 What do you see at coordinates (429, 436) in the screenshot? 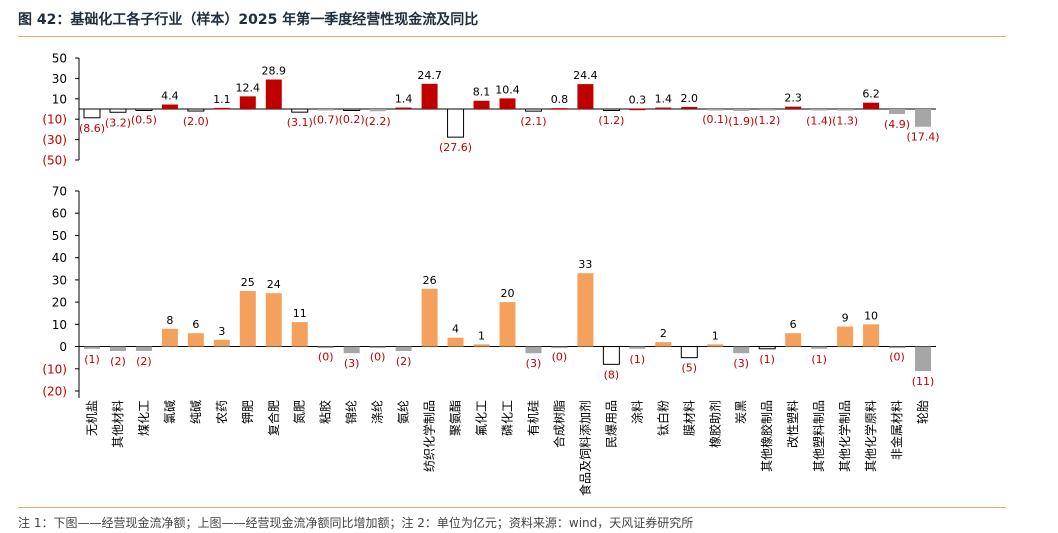
I see `category-label: 纺织化学制品` at bounding box center [429, 436].